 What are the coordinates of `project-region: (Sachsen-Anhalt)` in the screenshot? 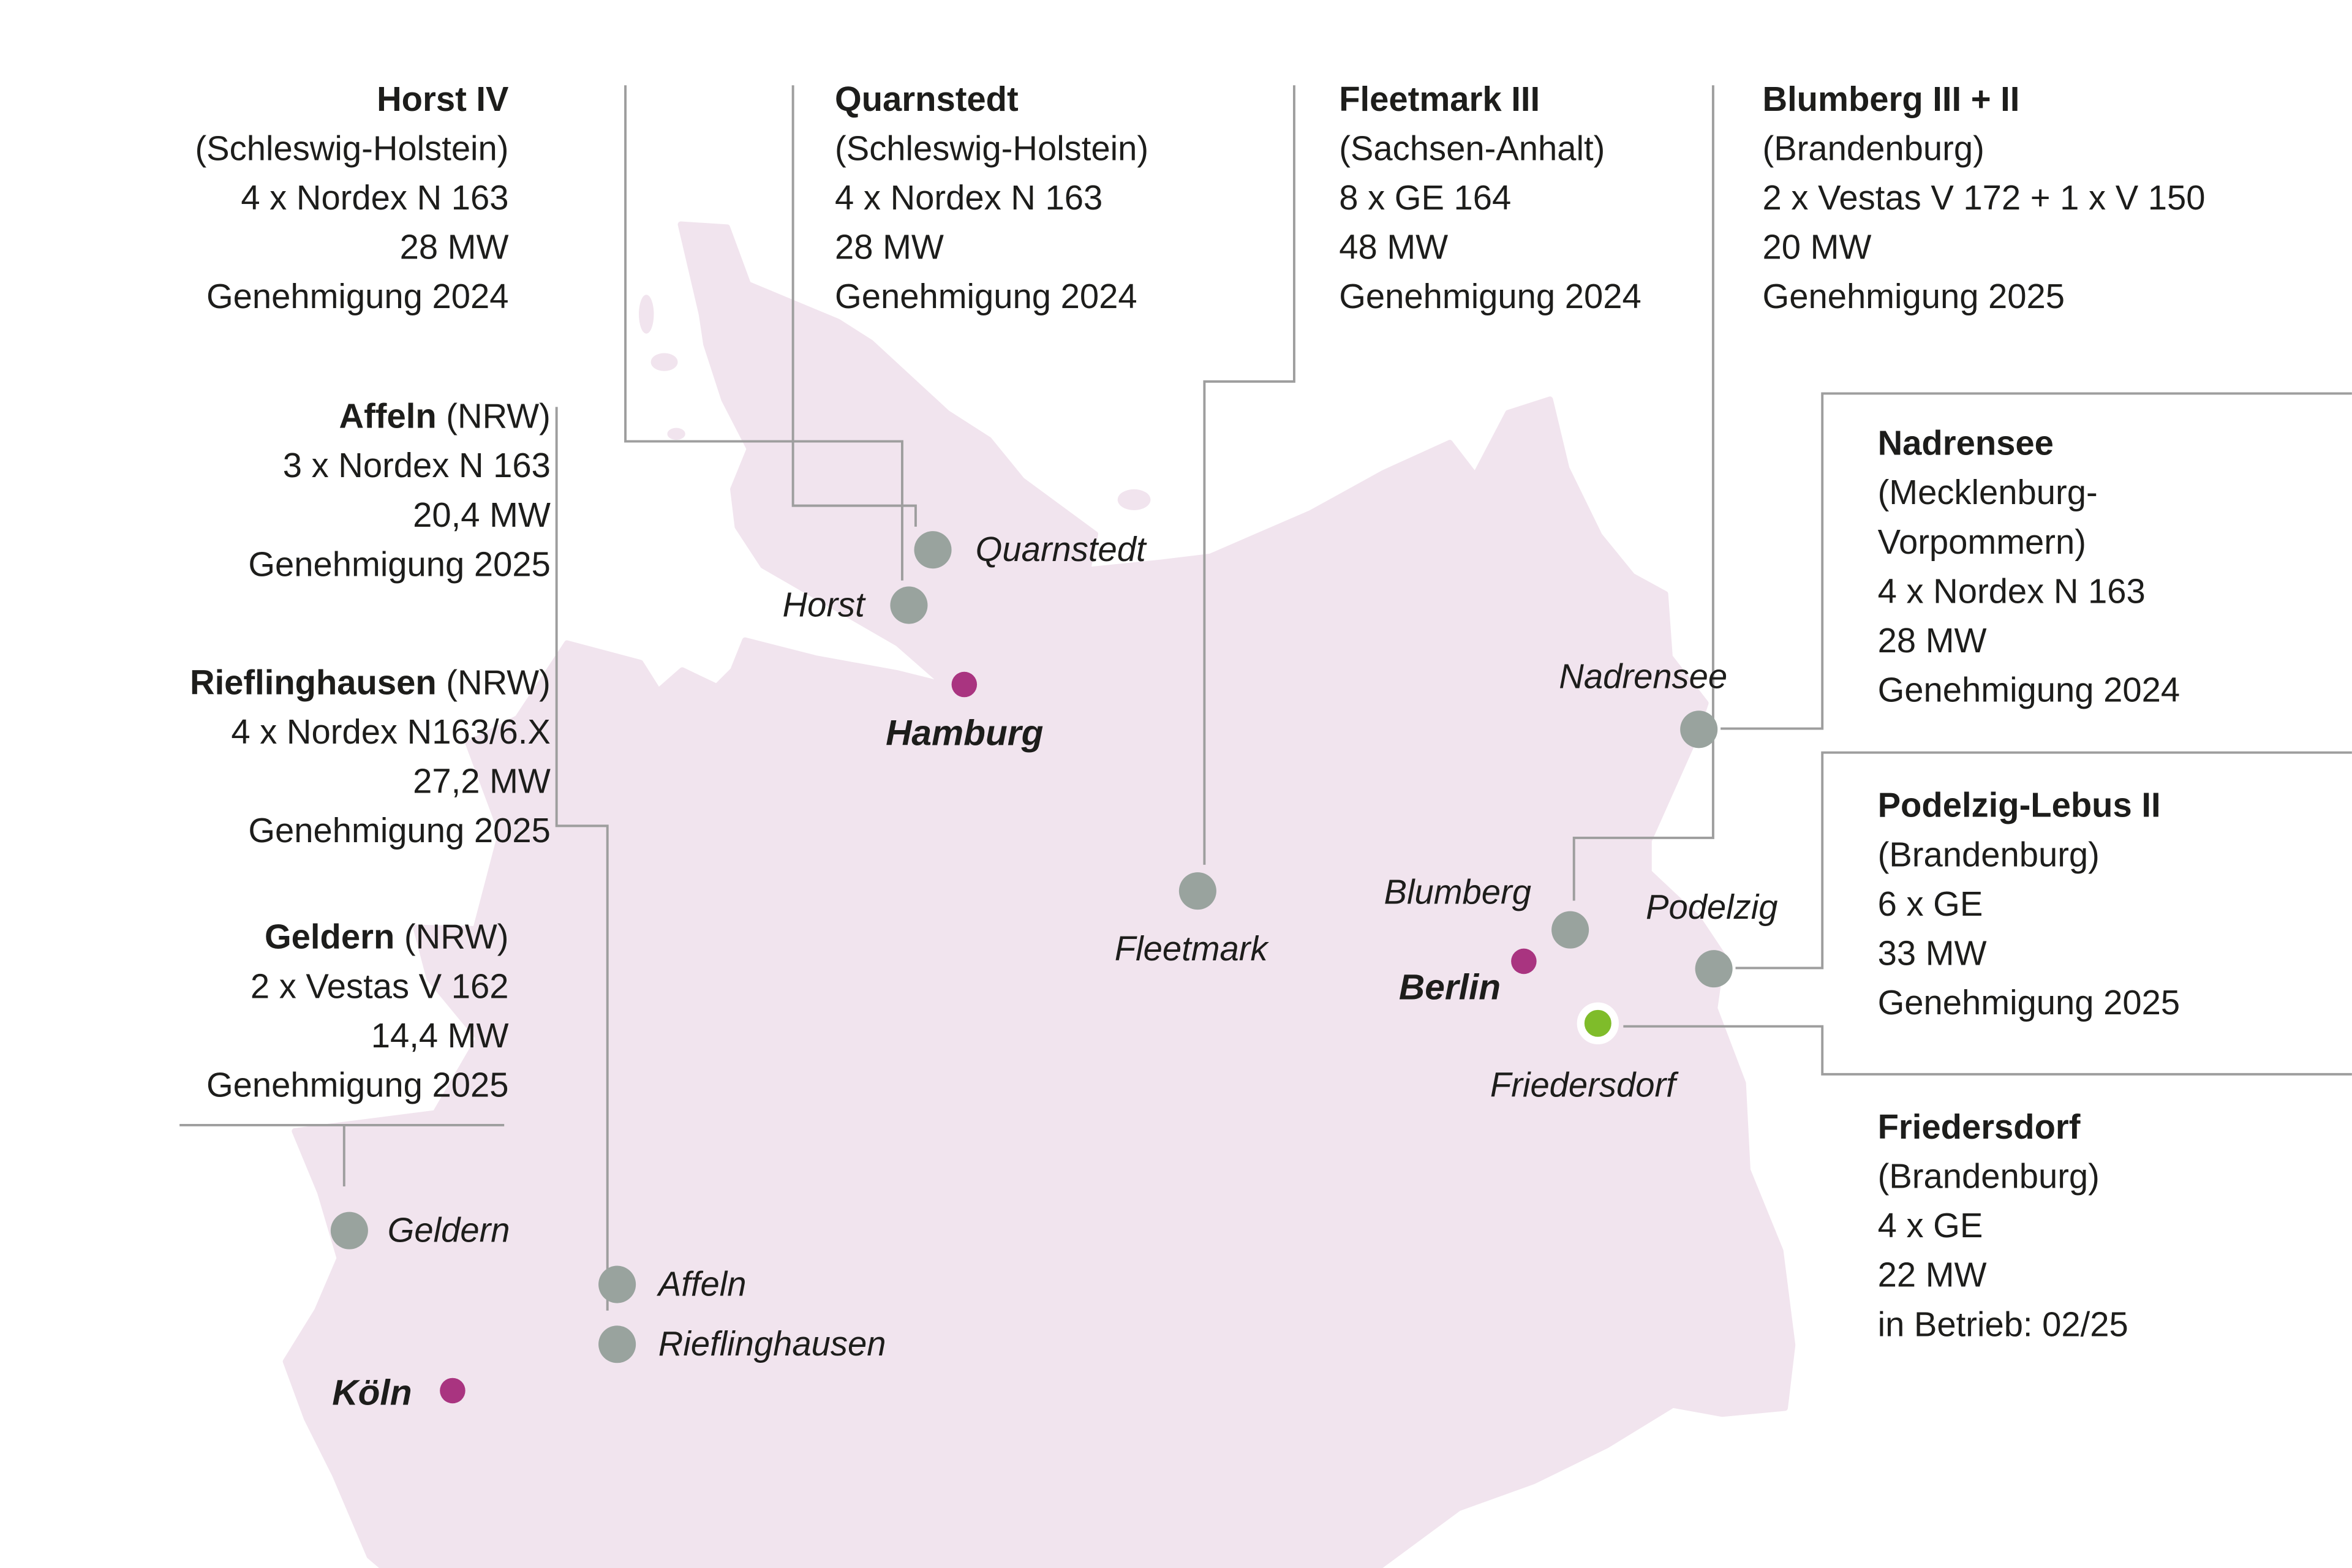 It's located at (1472, 149).